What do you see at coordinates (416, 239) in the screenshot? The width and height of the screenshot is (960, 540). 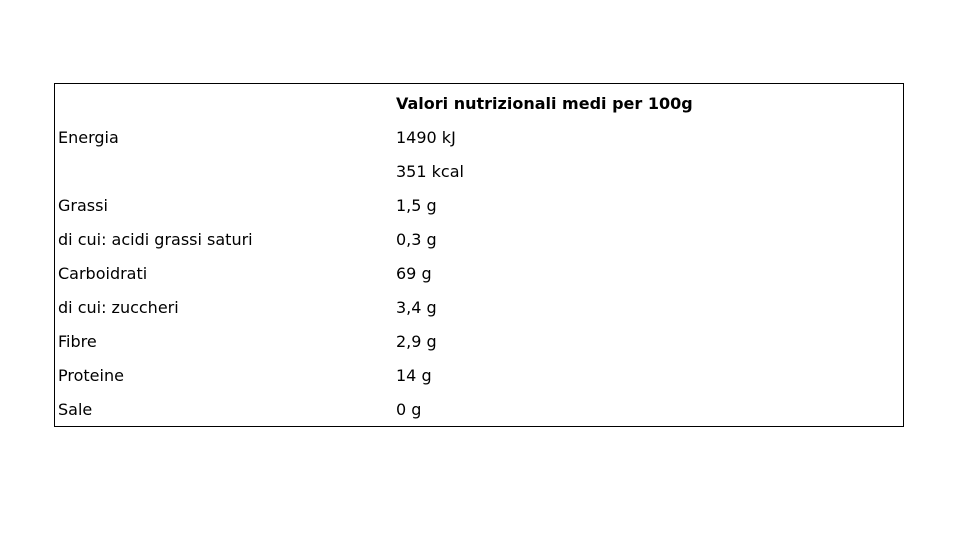 I see `value-cell: 0,3 g` at bounding box center [416, 239].